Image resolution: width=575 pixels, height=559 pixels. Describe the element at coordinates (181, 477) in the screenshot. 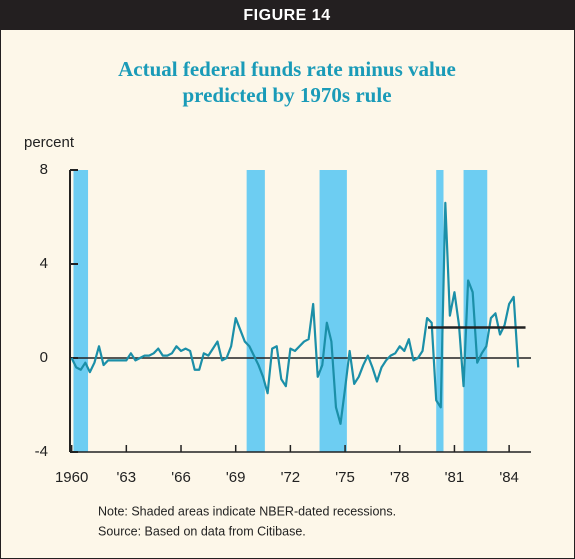

I see `x-tick-label: '66` at that location.